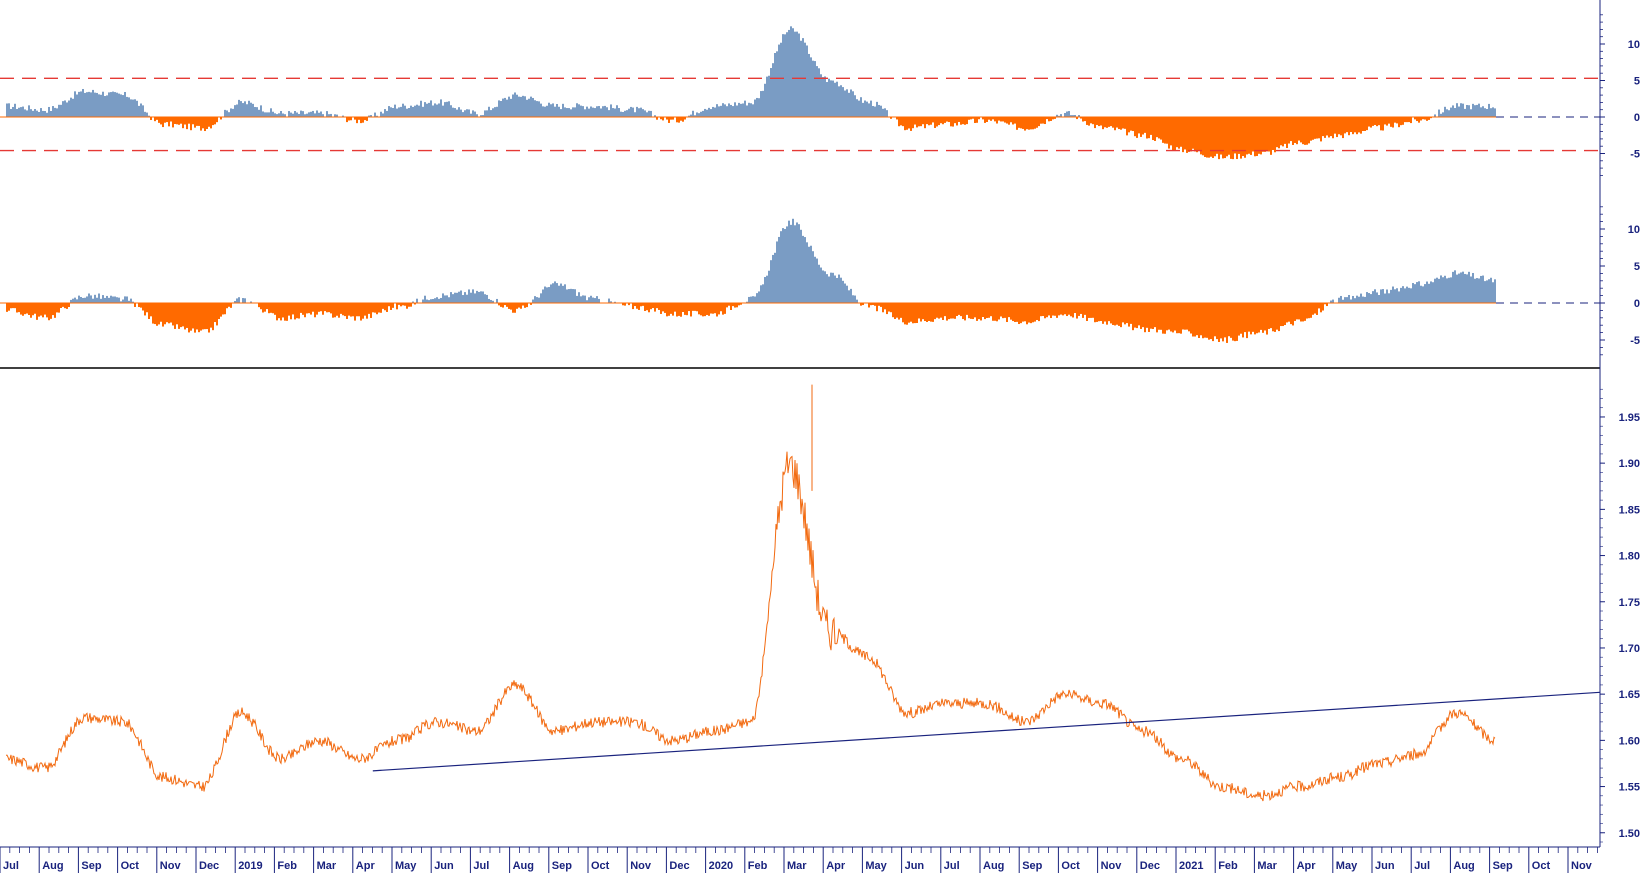 The width and height of the screenshot is (1650, 873). I want to click on x-tick-label: Nov, so click(1112, 866).